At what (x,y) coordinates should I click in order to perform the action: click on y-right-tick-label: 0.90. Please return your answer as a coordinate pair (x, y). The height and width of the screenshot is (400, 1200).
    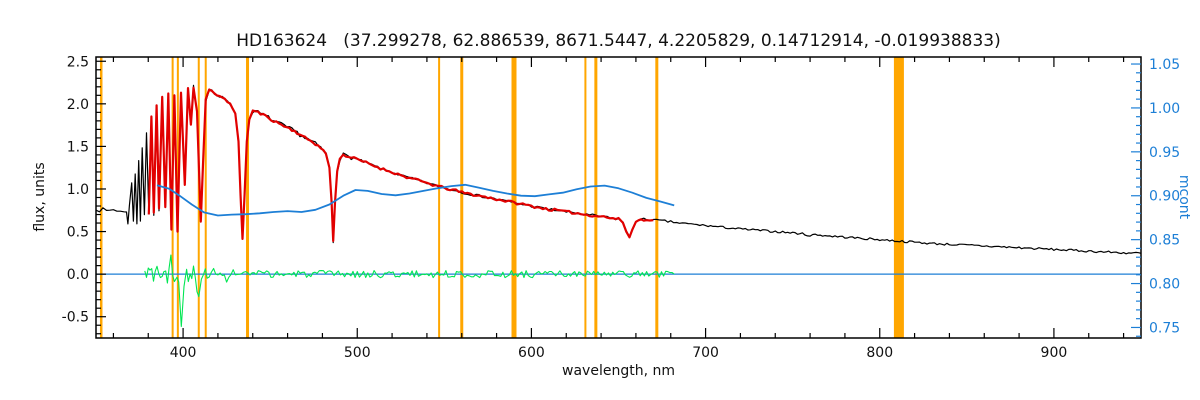
    Looking at the image, I should click on (1164, 197).